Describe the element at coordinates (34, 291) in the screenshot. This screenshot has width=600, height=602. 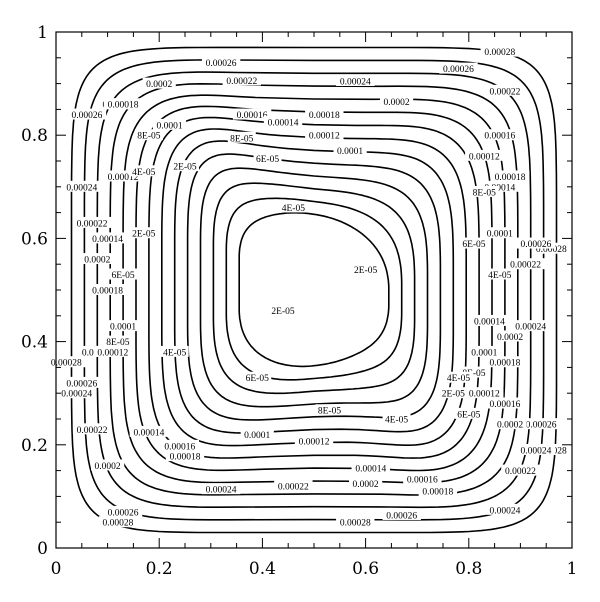
I see `y-axis-tick-labels: 0 0.2 0.4 0.6 0.8 1` at that location.